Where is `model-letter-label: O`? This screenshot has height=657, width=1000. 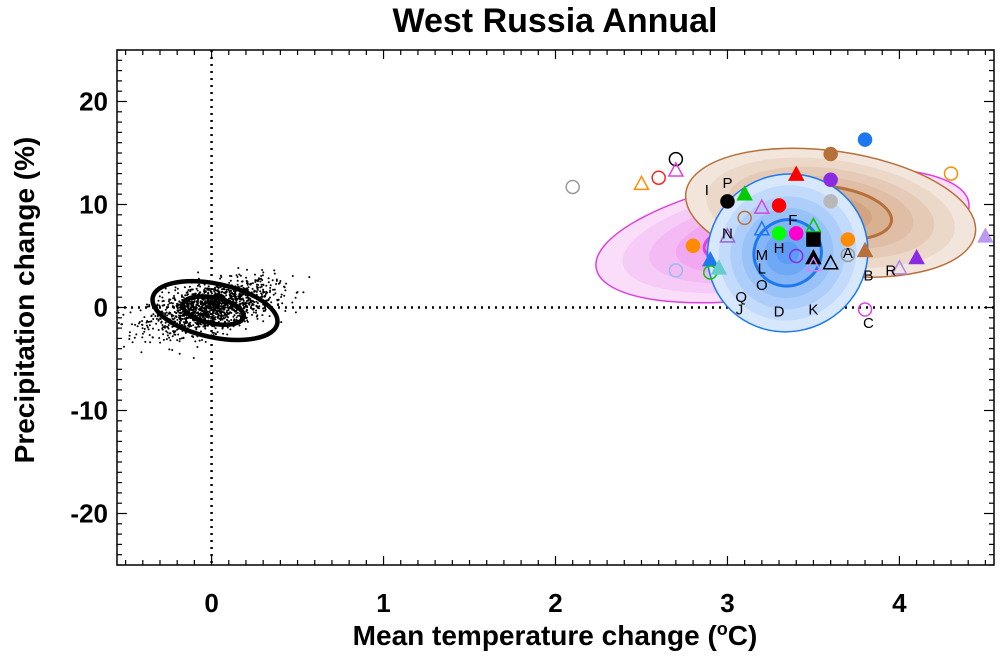
model-letter-label: O is located at coordinates (762, 285).